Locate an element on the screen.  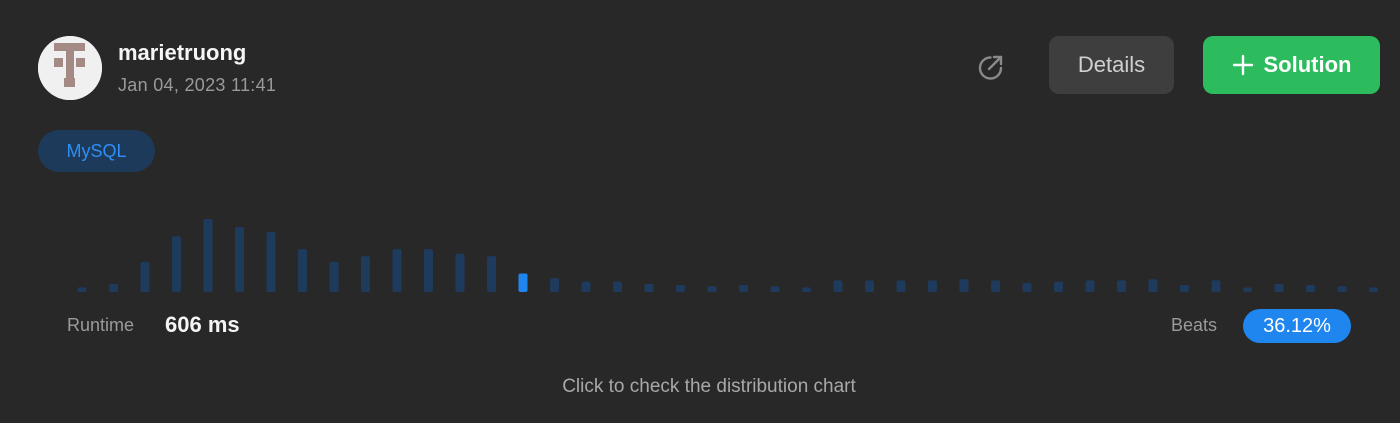
avatar is located at coordinates (70, 68).